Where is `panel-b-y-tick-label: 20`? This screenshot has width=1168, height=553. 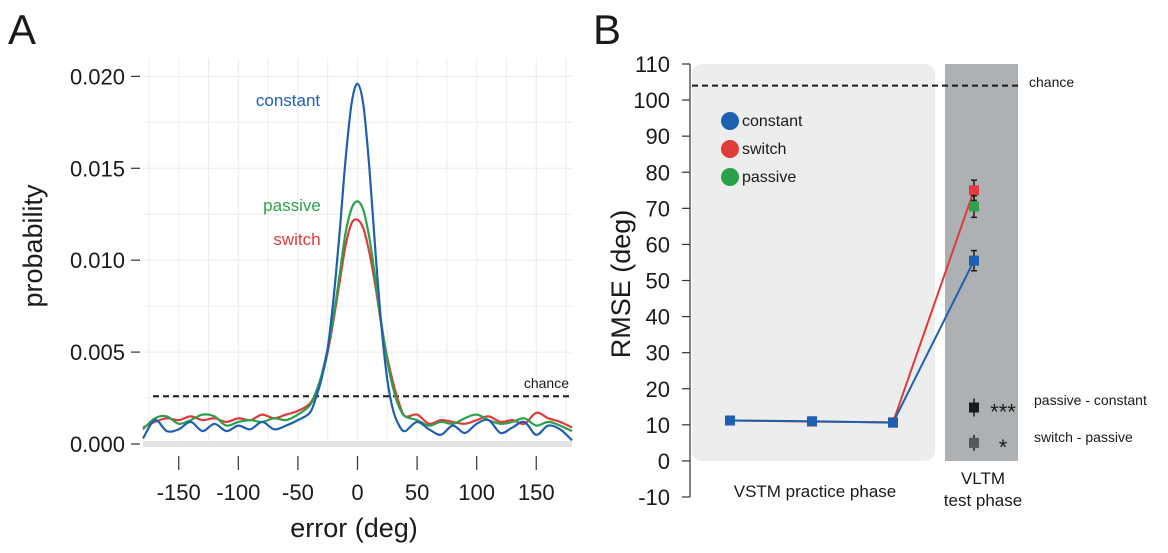
panel-b-y-tick-label: 20 is located at coordinates (658, 389).